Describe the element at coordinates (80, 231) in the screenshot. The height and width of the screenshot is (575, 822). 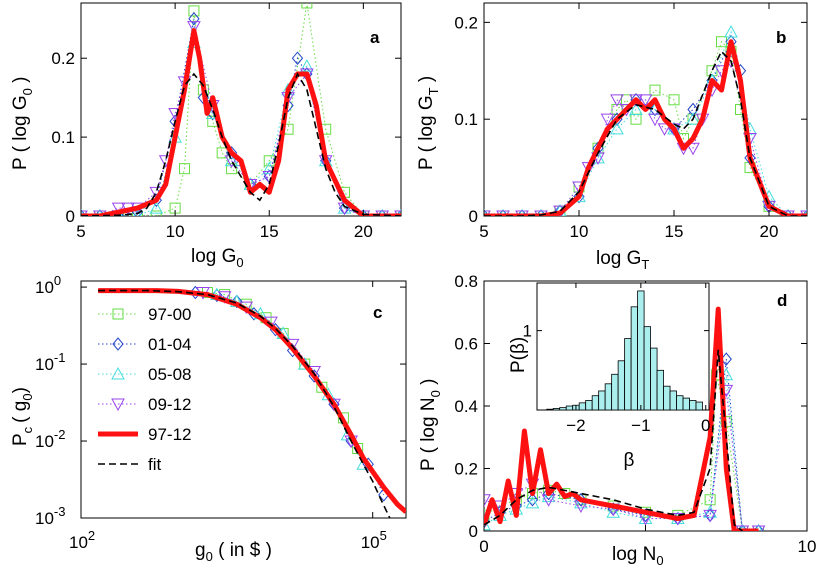
I see `x-tick-label: 5` at that location.